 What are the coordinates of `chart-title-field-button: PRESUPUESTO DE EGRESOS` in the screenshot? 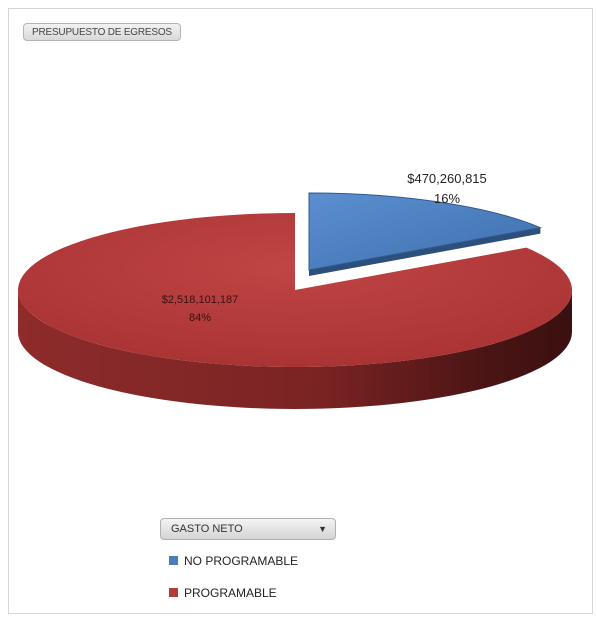 It's located at (102, 32).